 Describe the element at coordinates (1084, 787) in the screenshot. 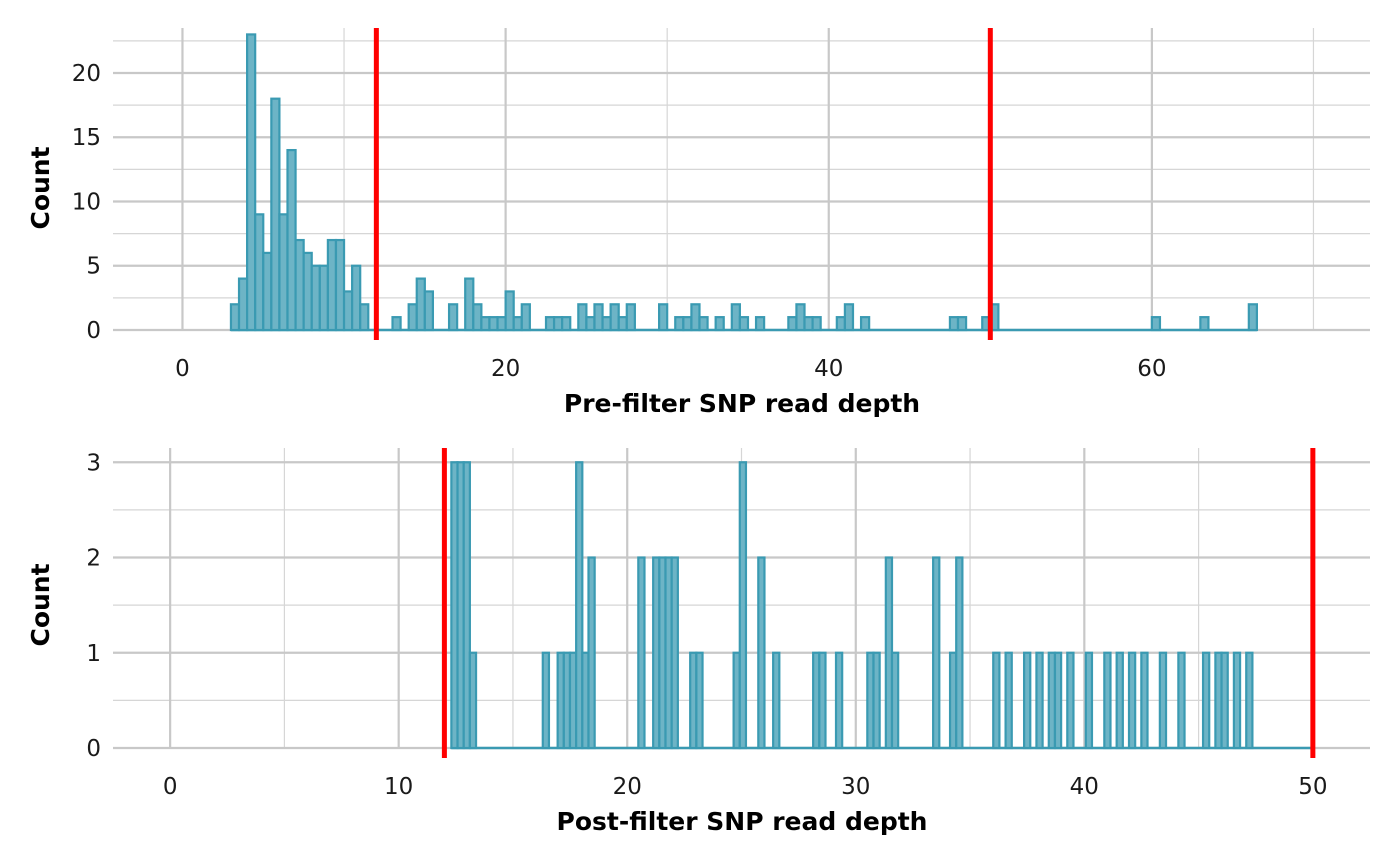

I see `post-filter-x-tick-label: 40` at that location.